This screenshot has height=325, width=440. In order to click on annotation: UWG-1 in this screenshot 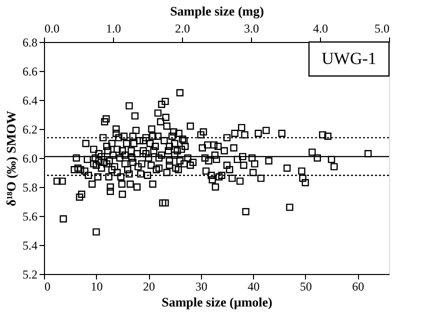, I will do `click(349, 58)`.